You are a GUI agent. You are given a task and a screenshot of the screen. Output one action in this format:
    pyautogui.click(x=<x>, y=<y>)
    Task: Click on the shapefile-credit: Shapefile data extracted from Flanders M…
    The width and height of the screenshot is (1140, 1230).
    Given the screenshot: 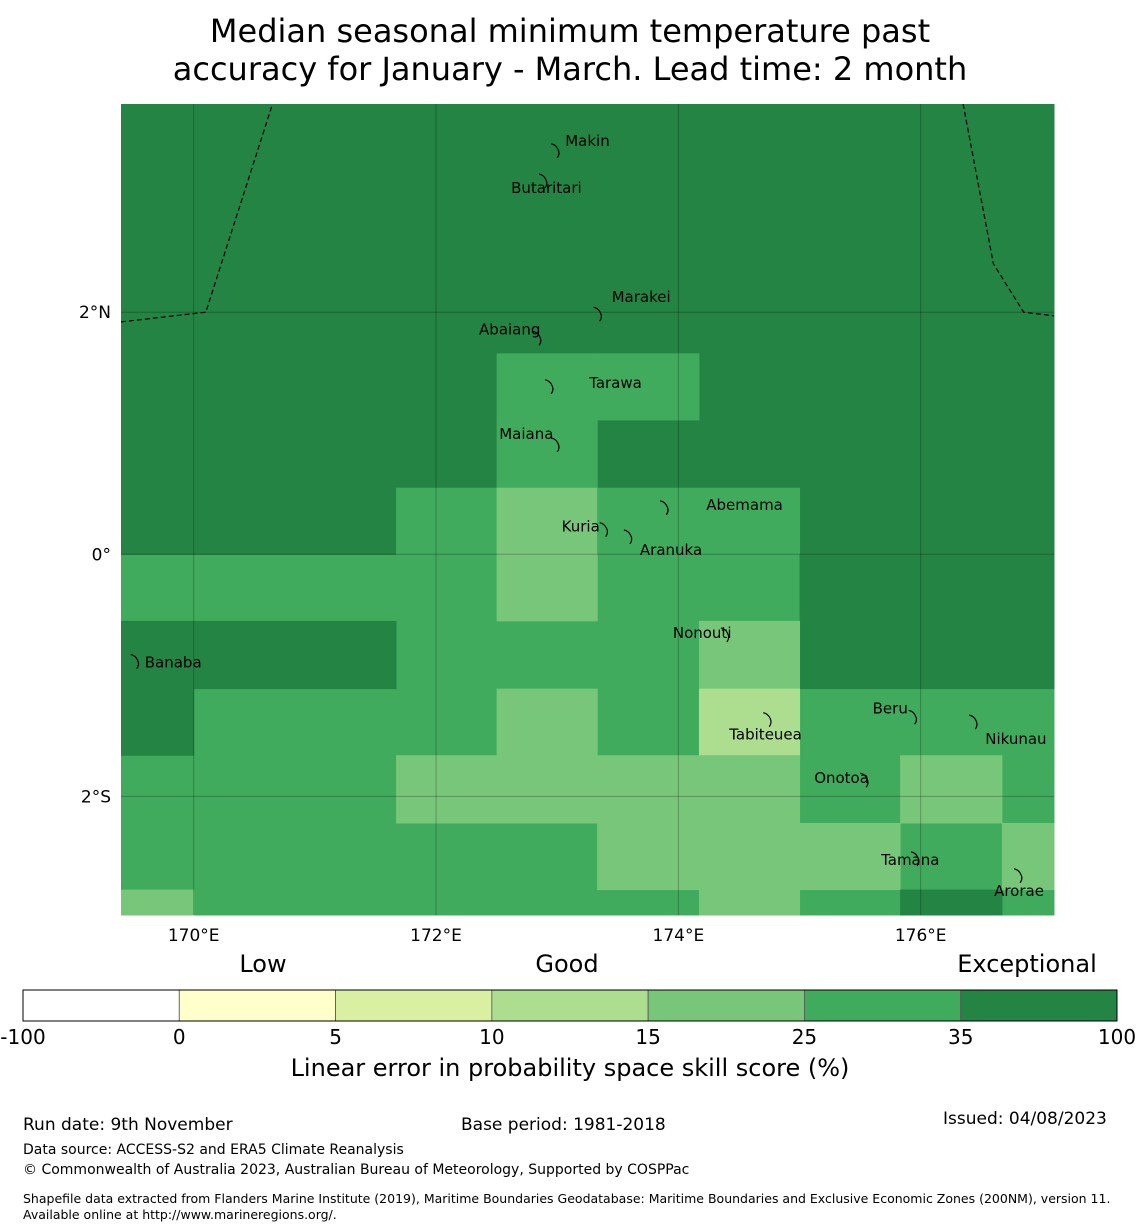 What is the action you would take?
    pyautogui.click(x=567, y=1206)
    